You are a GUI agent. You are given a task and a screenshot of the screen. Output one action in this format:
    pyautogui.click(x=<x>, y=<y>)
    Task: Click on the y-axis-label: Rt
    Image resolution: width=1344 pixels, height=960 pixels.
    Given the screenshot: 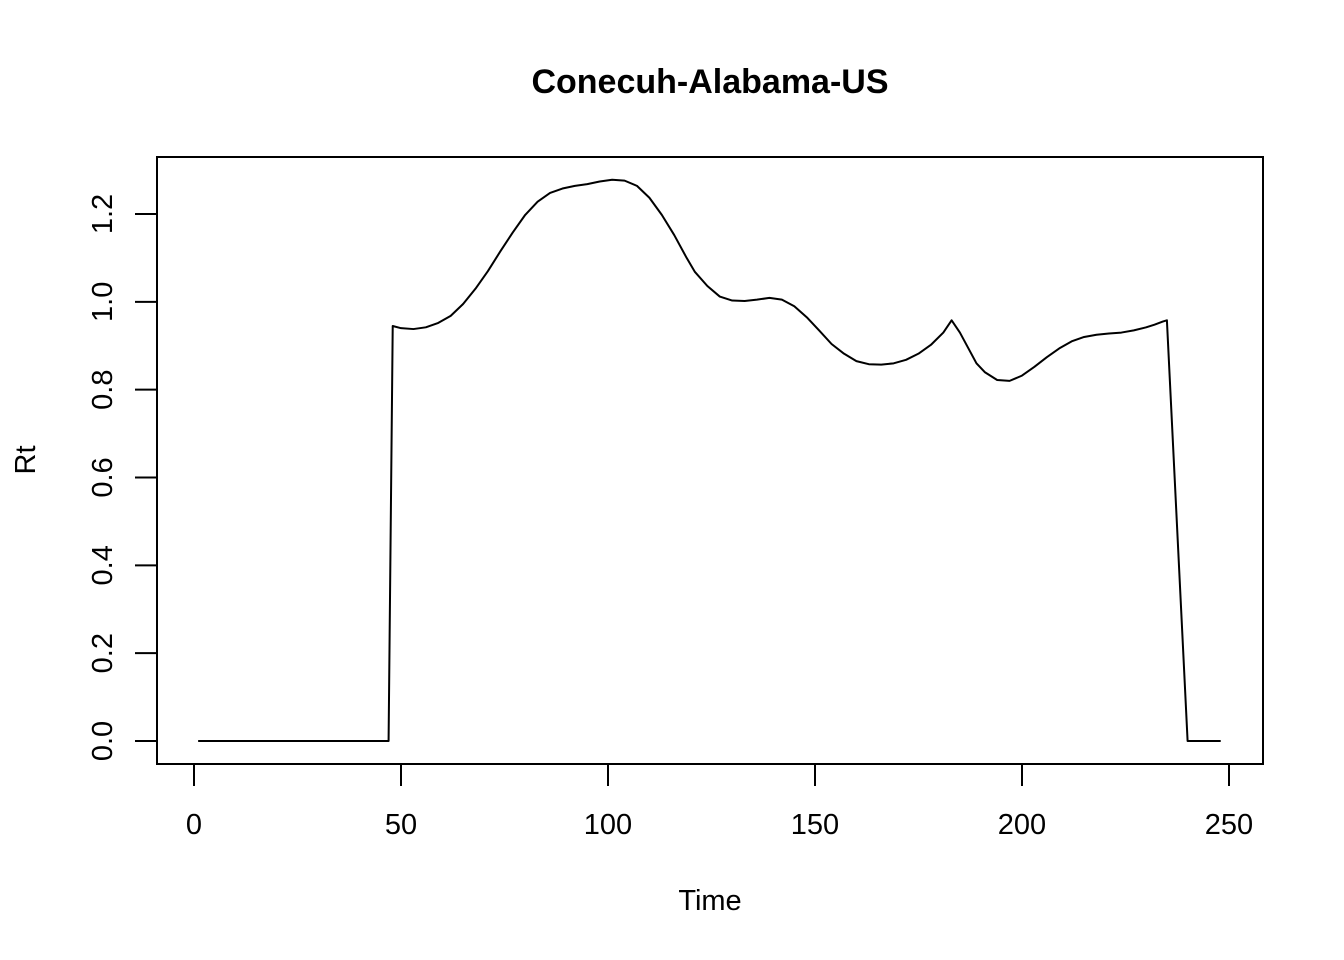 What is the action you would take?
    pyautogui.click(x=26, y=460)
    